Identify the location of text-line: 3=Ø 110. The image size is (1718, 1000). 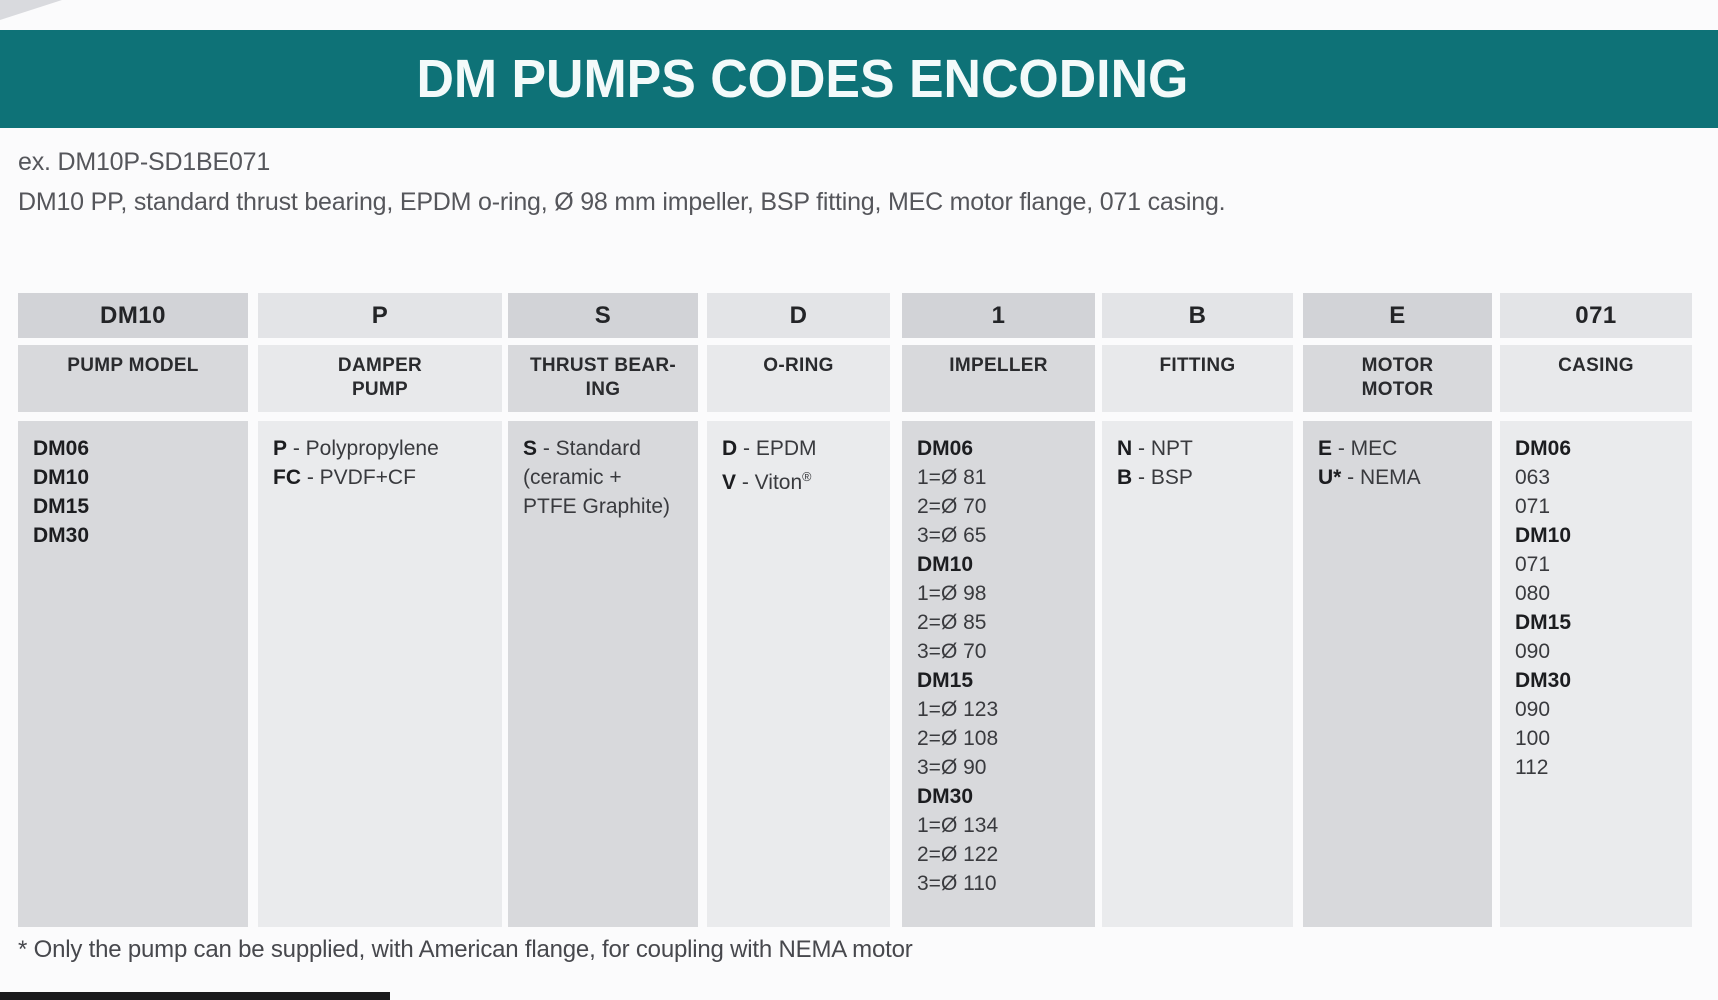
(957, 883).